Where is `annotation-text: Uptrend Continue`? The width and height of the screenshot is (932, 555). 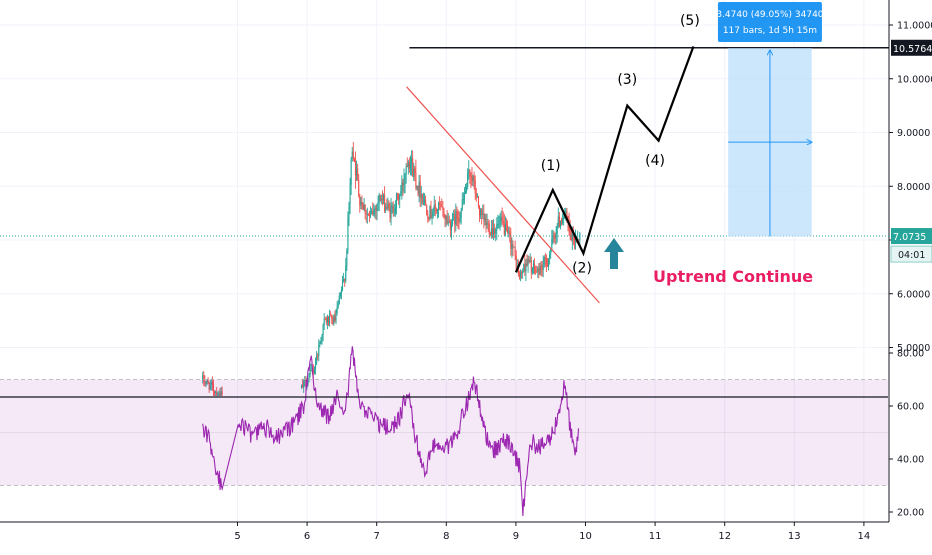
annotation-text: Uptrend Continue is located at coordinates (733, 276).